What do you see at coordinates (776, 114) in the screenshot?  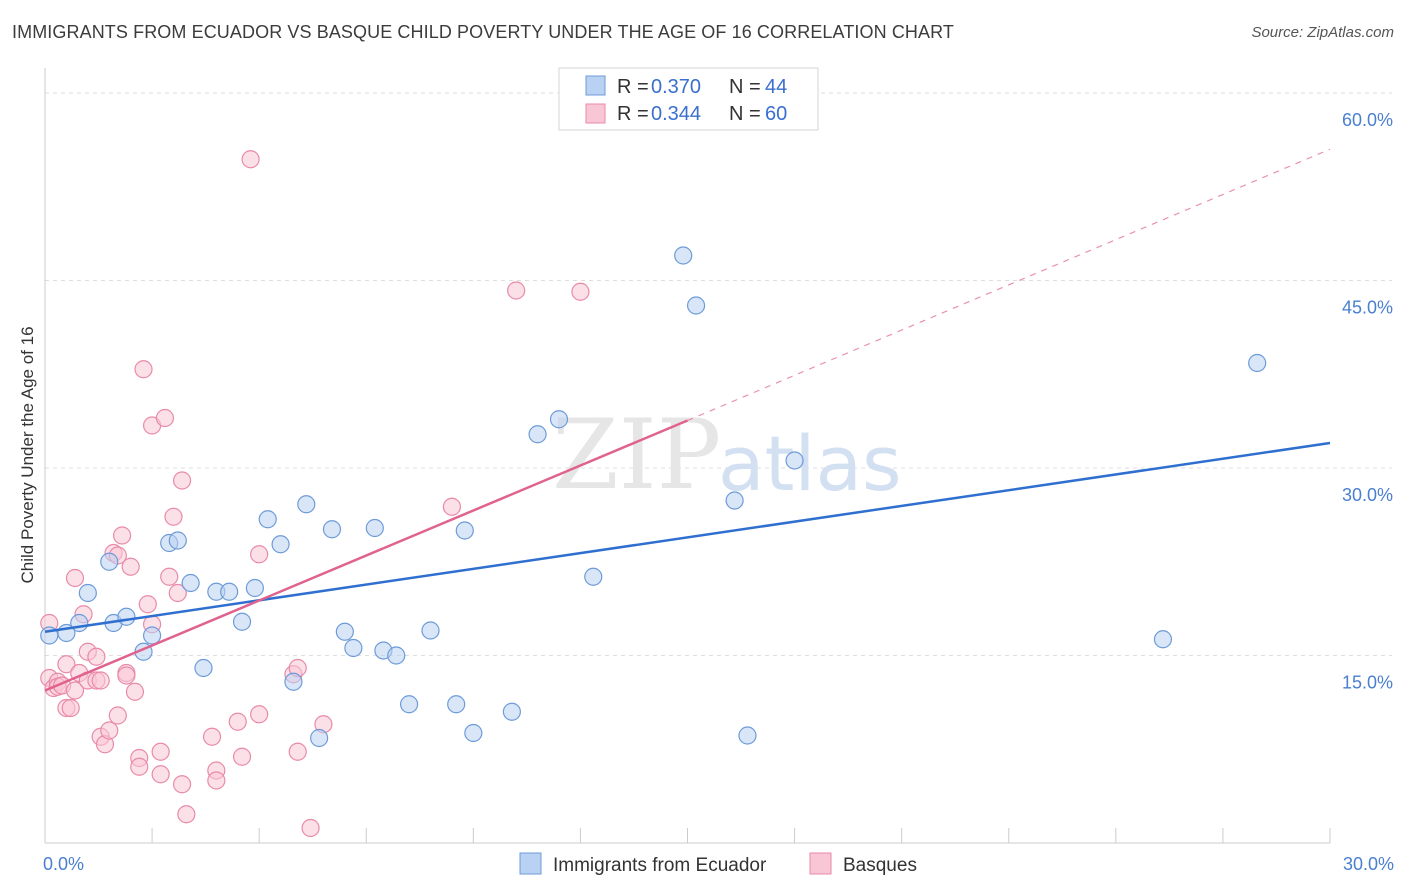 I see `legend-n-value-basques: 60` at bounding box center [776, 114].